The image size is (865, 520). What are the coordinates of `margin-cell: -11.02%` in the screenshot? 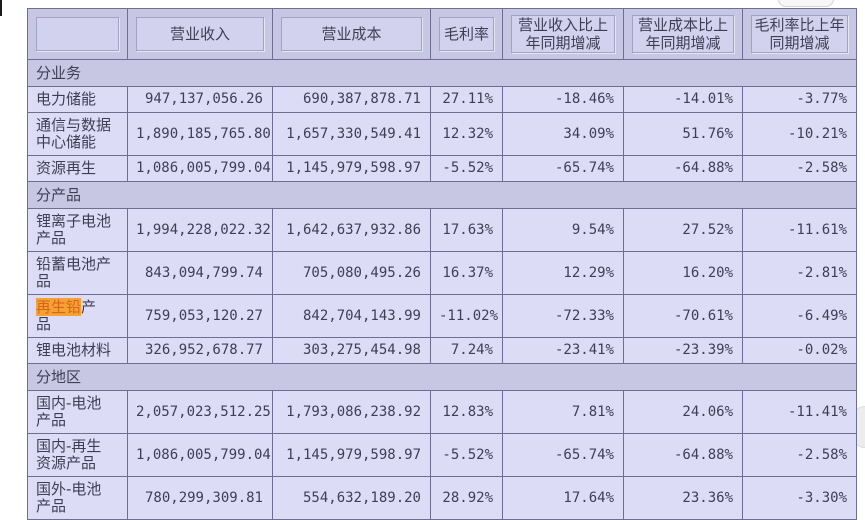 It's located at (466, 316).